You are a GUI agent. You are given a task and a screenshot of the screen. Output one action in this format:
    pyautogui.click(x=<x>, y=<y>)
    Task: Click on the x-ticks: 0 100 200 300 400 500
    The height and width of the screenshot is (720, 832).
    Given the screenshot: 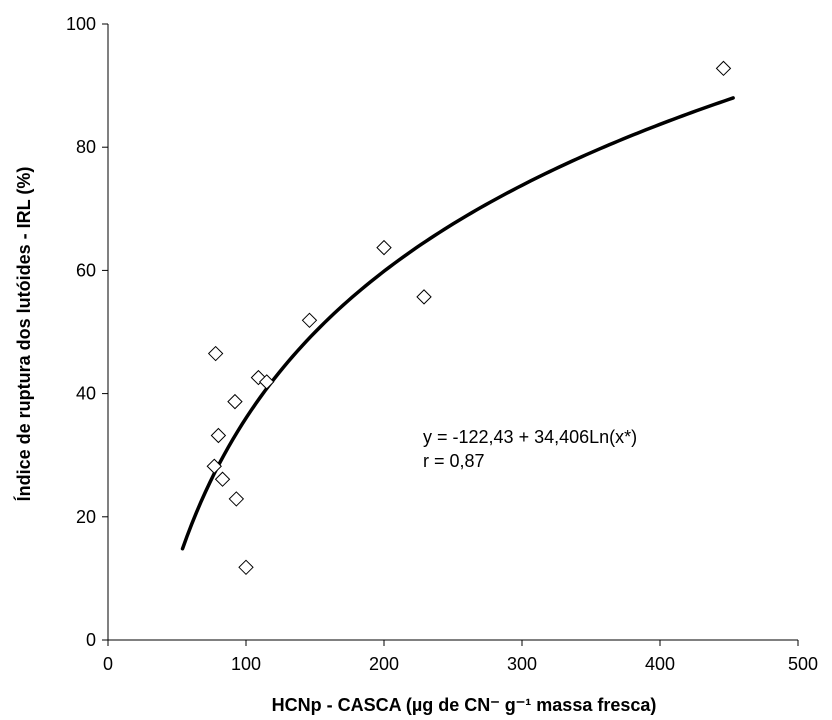 What is the action you would take?
    pyautogui.click(x=460, y=657)
    